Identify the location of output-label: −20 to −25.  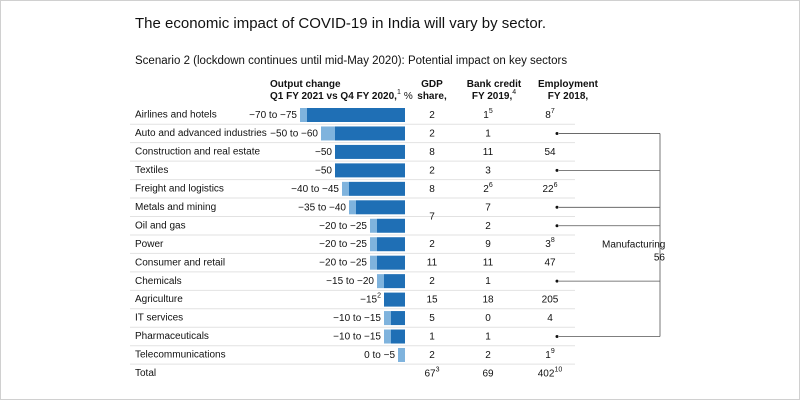
(343, 244).